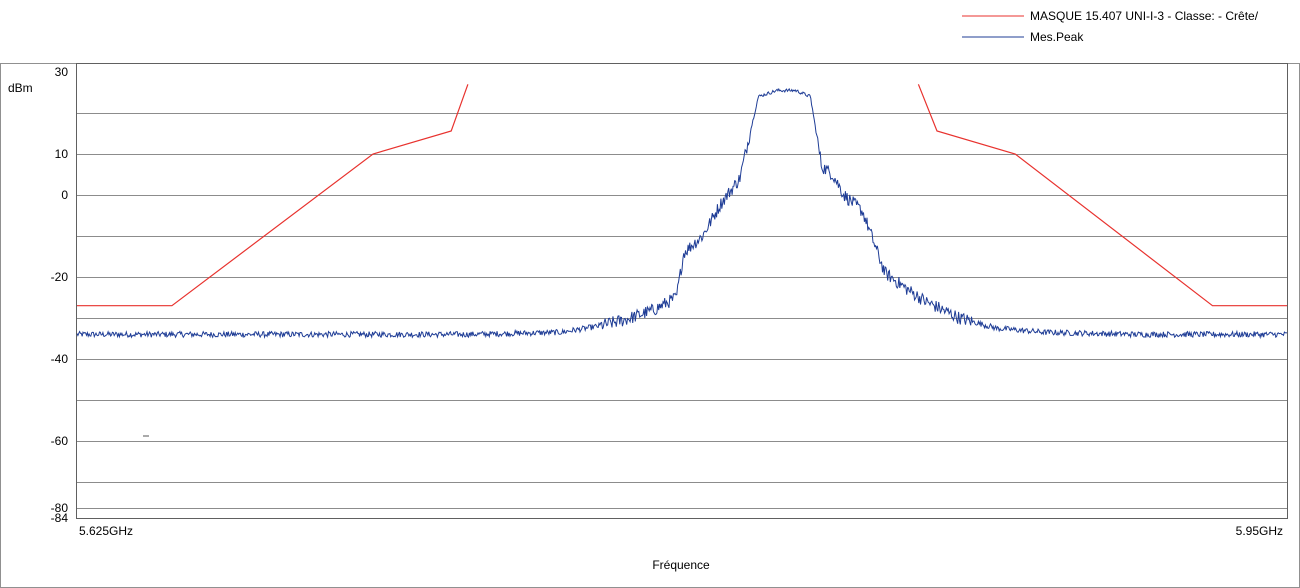 Image resolution: width=1300 pixels, height=588 pixels. I want to click on y-tick-label: -40, so click(60, 359).